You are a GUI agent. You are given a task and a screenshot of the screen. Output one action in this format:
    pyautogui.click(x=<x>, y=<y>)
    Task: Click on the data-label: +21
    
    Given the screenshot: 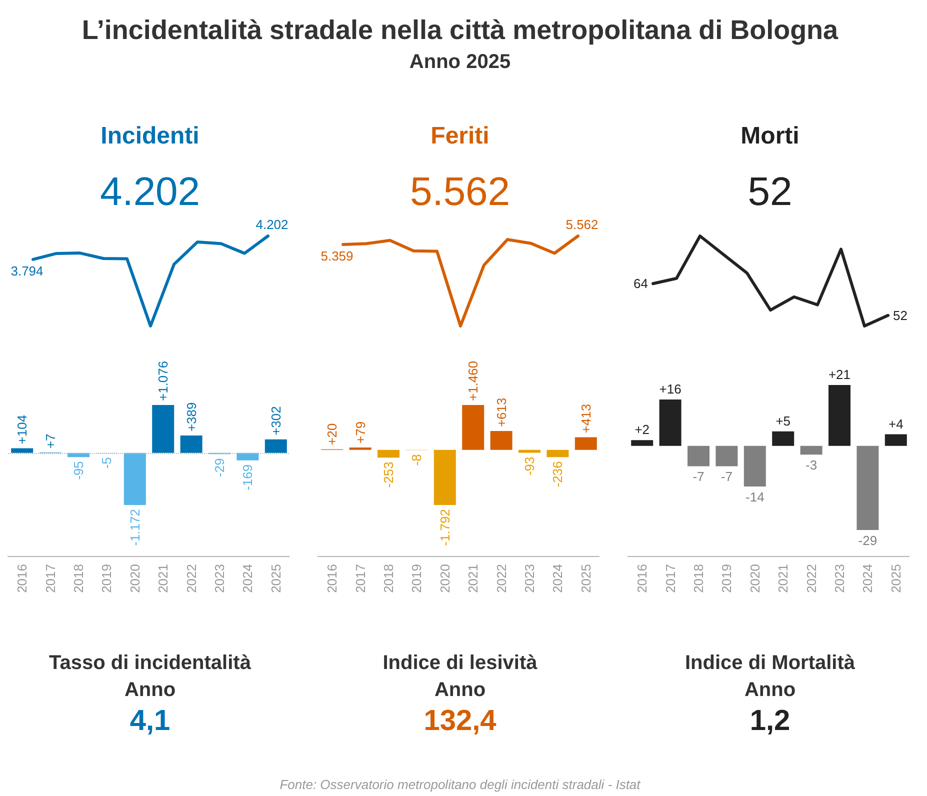 What is the action you would take?
    pyautogui.click(x=839, y=374)
    